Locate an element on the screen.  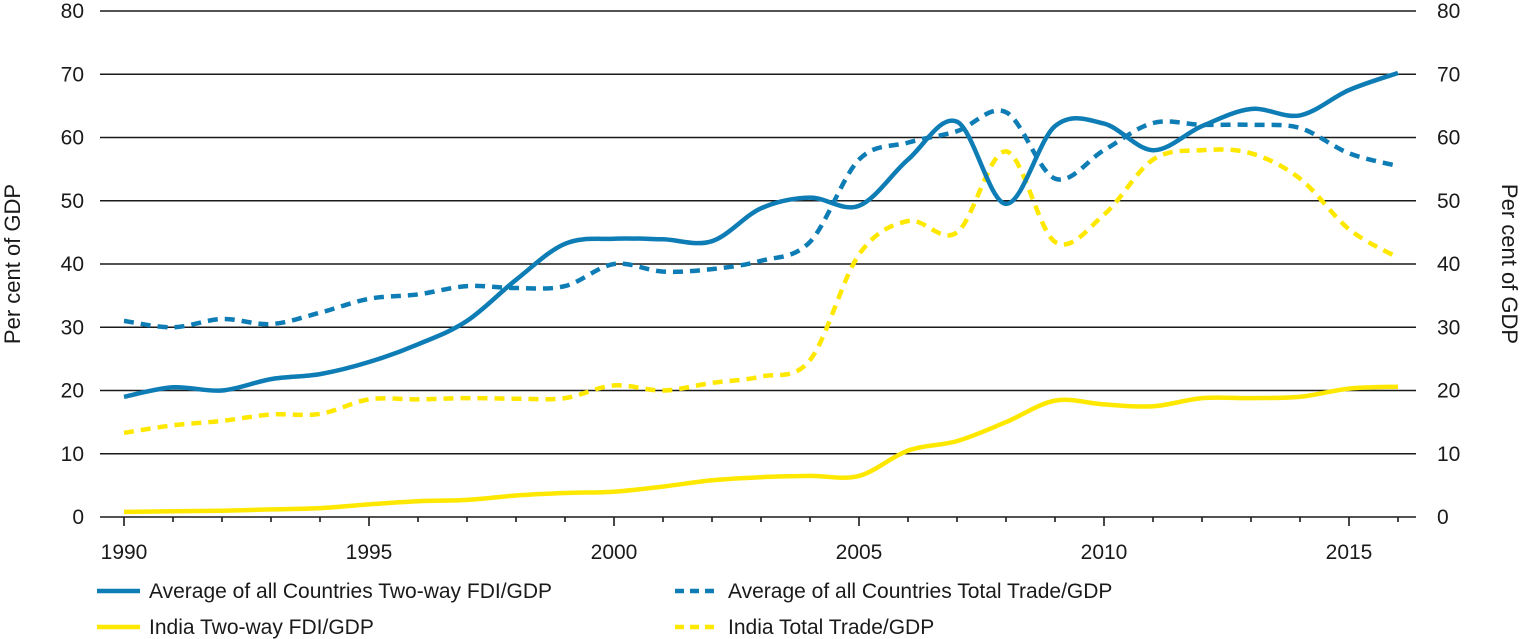
y-tick-left-60: 60 is located at coordinates (72, 138).